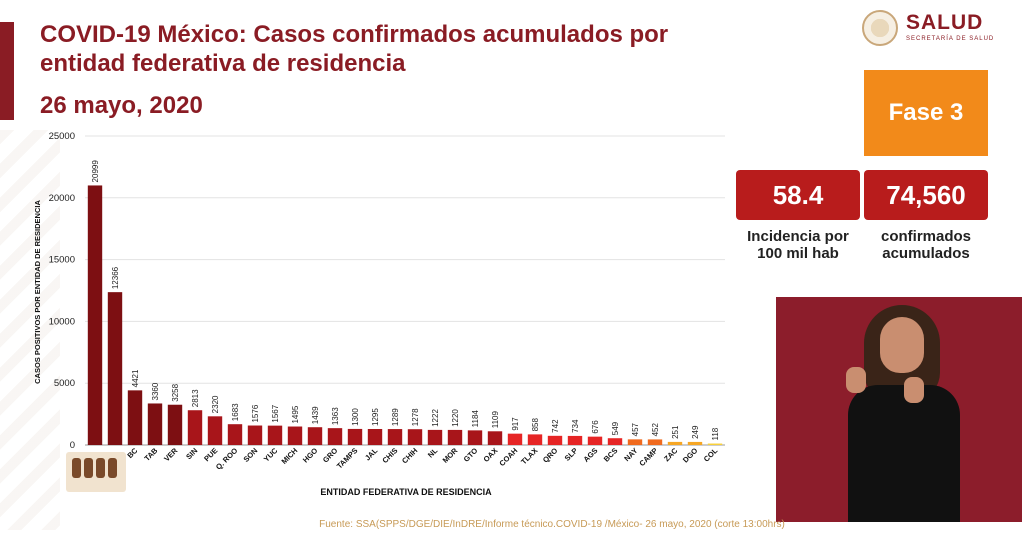  What do you see at coordinates (904, 453) in the screenshot?
I see `interpreter-torso` at bounding box center [904, 453].